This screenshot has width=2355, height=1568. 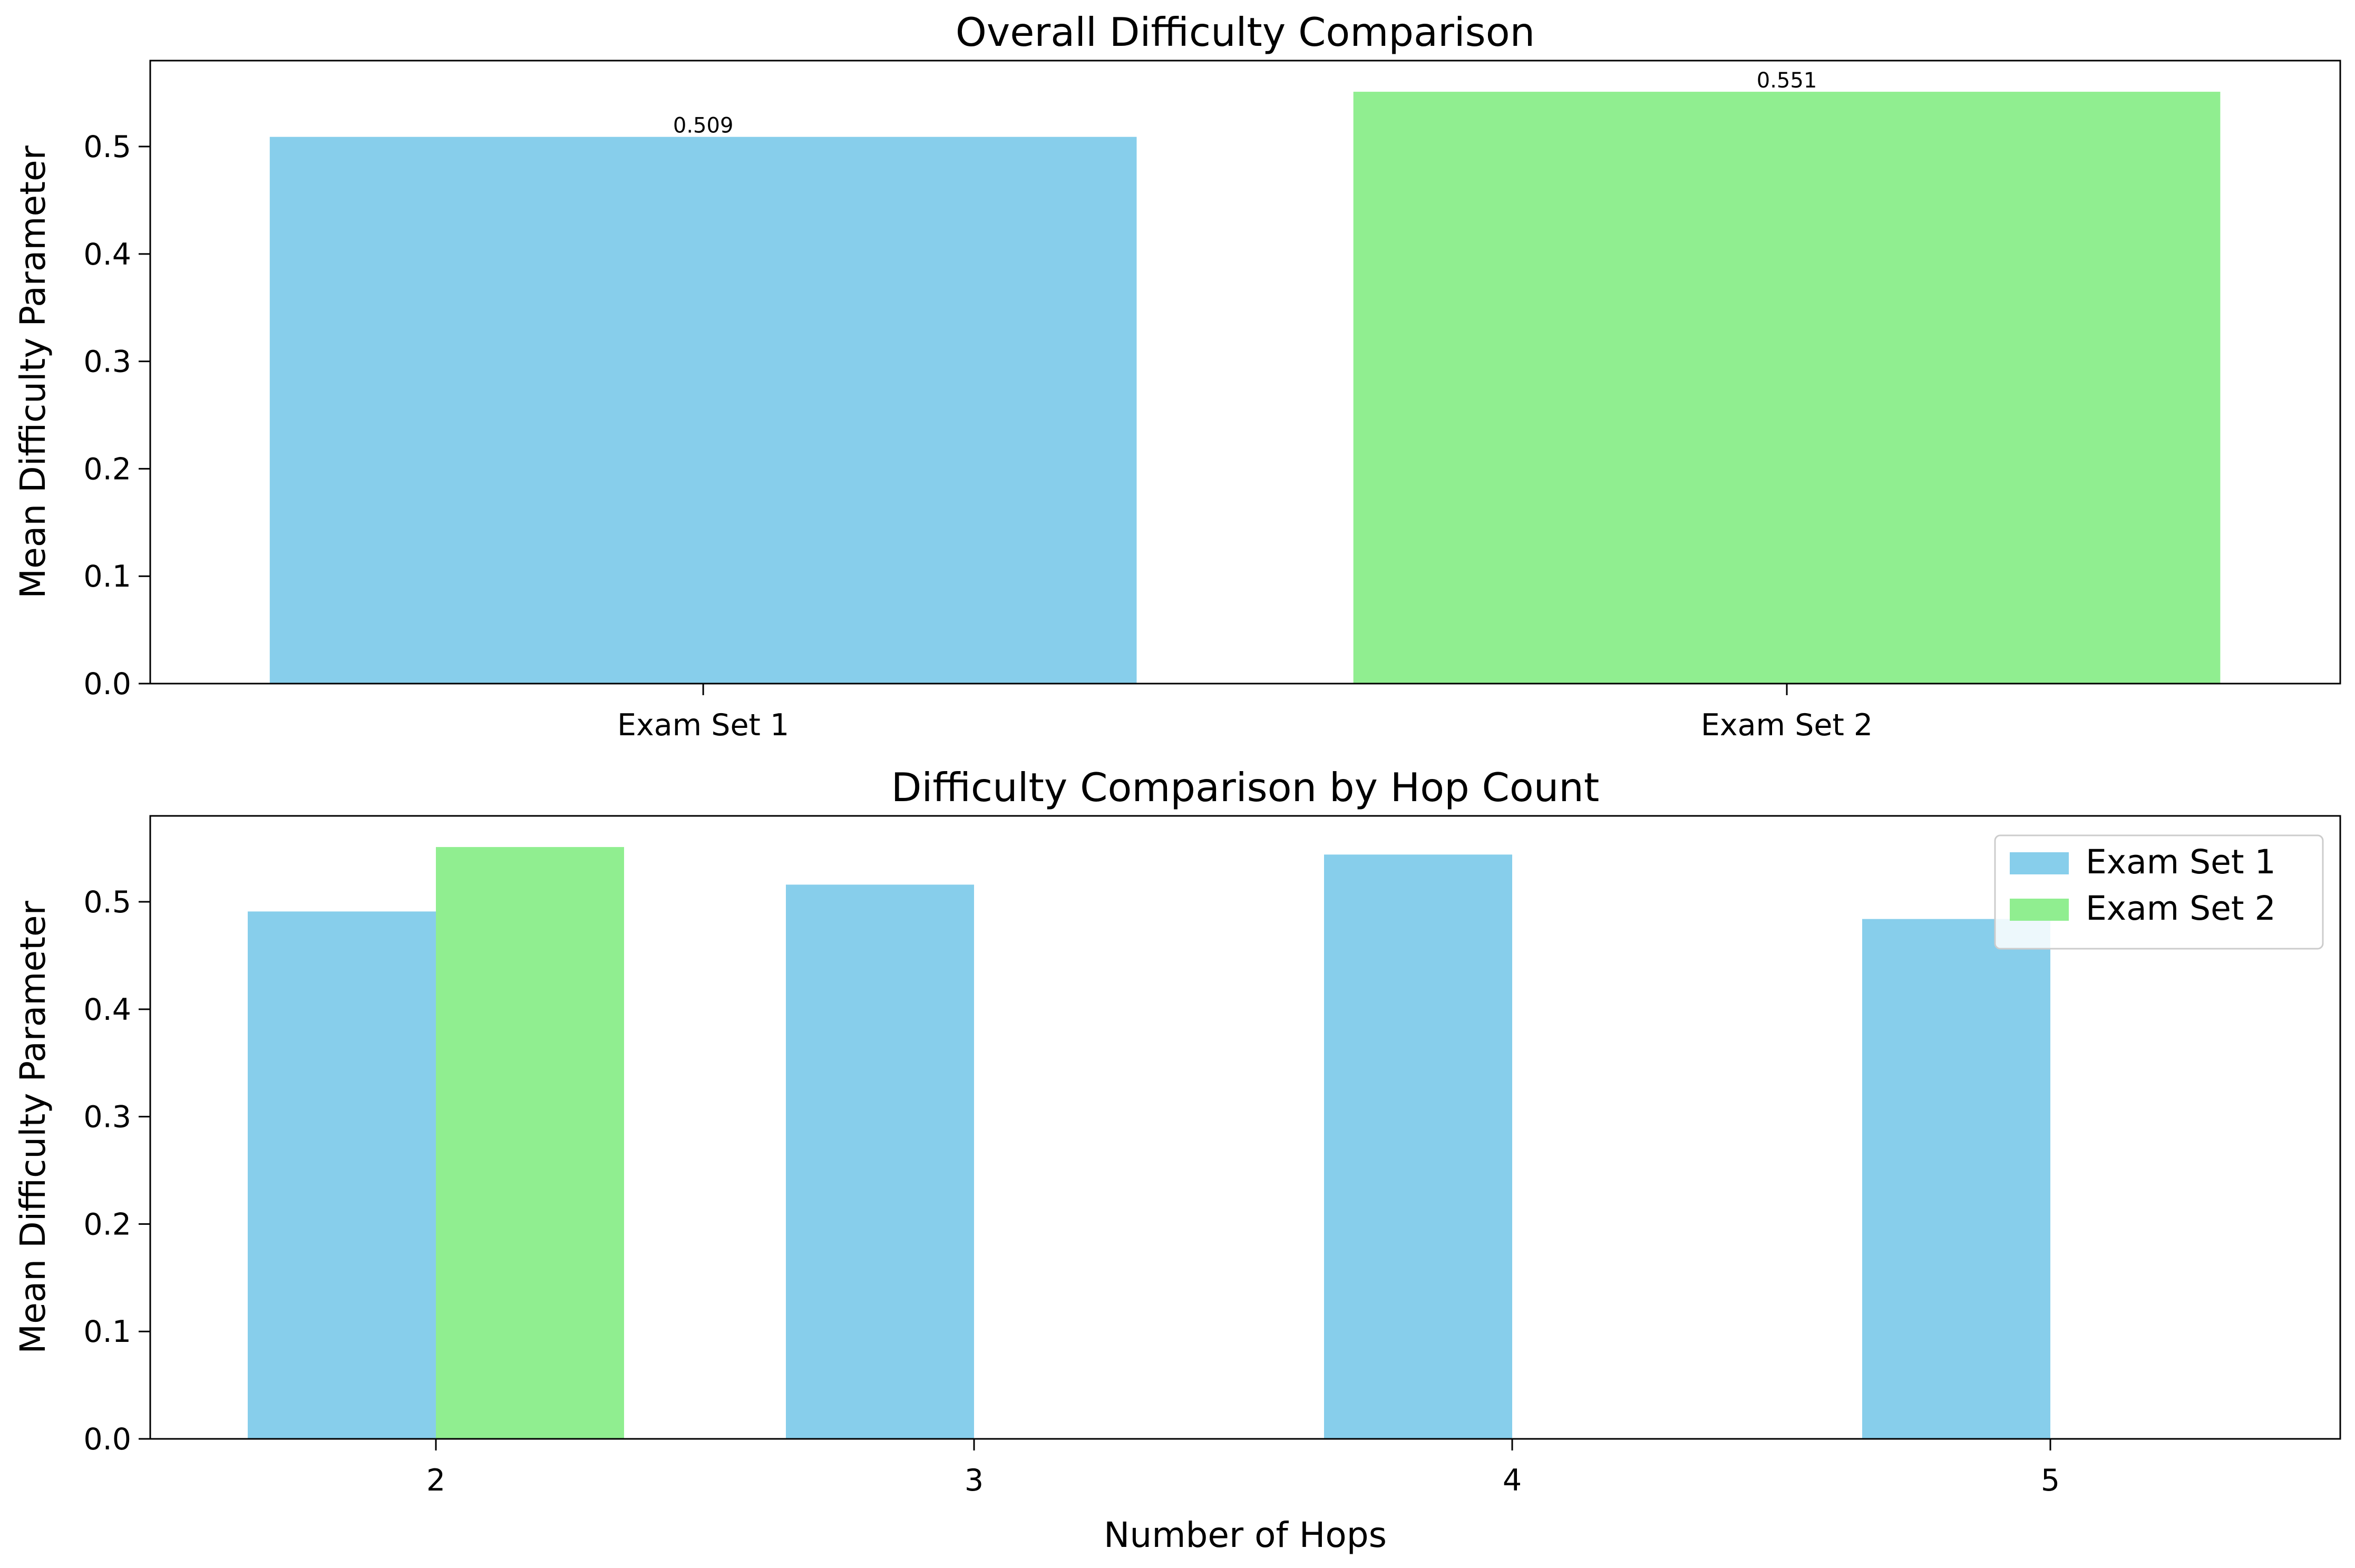 I want to click on legend: Exam Set 1 Exam Set 2, so click(x=2159, y=892).